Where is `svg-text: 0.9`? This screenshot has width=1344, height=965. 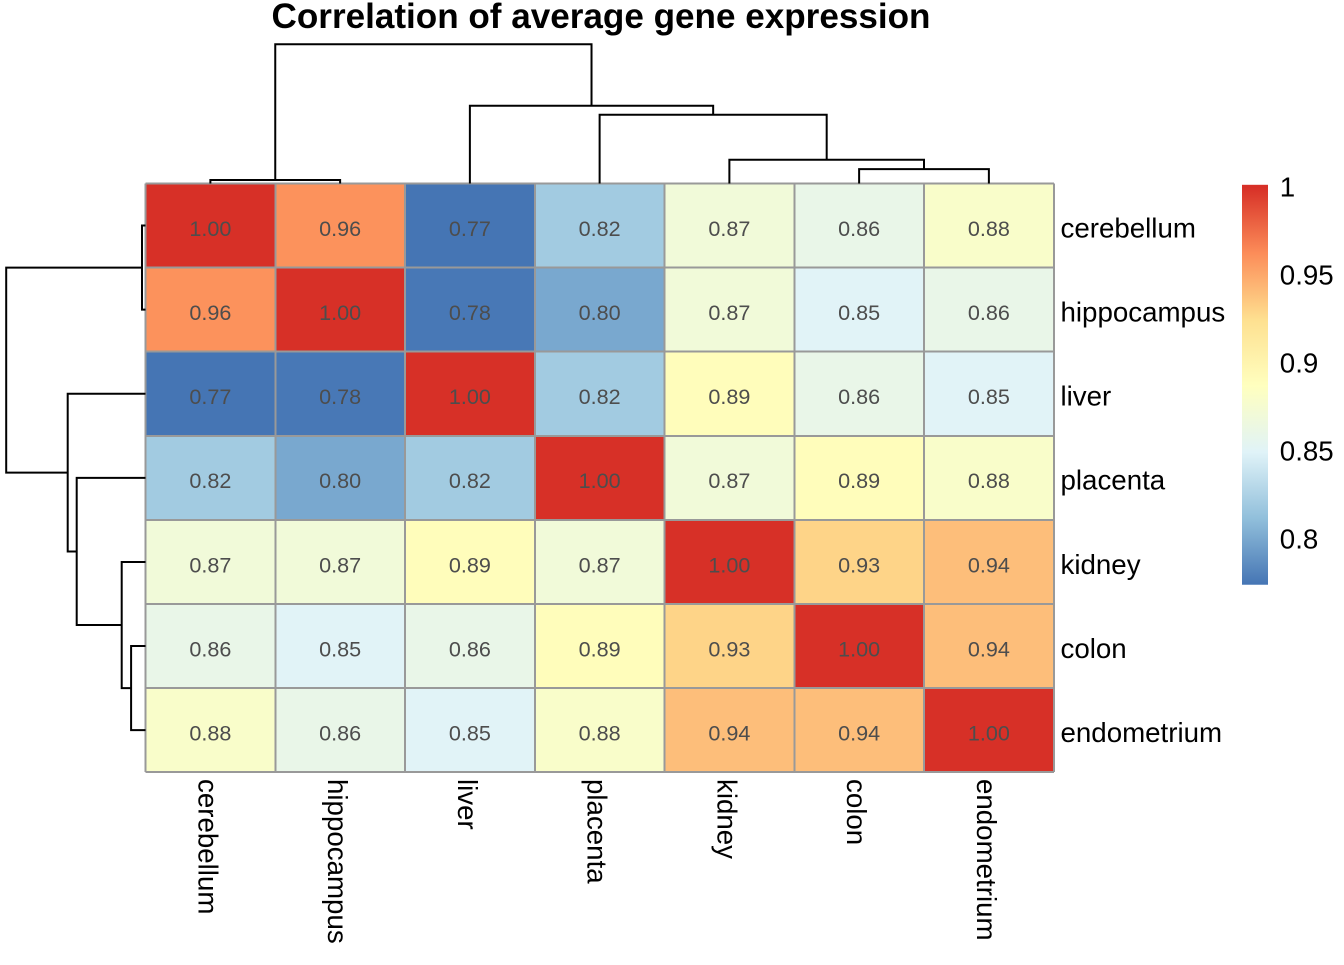
svg-text: 0.9 is located at coordinates (1299, 363).